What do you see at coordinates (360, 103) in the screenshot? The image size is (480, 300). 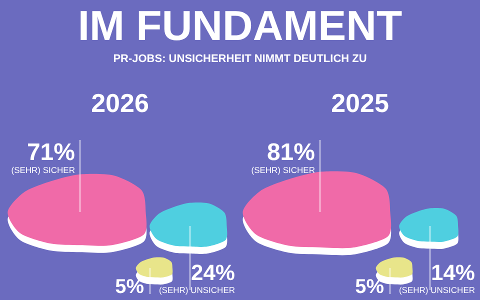 I see `text: 2025` at bounding box center [360, 103].